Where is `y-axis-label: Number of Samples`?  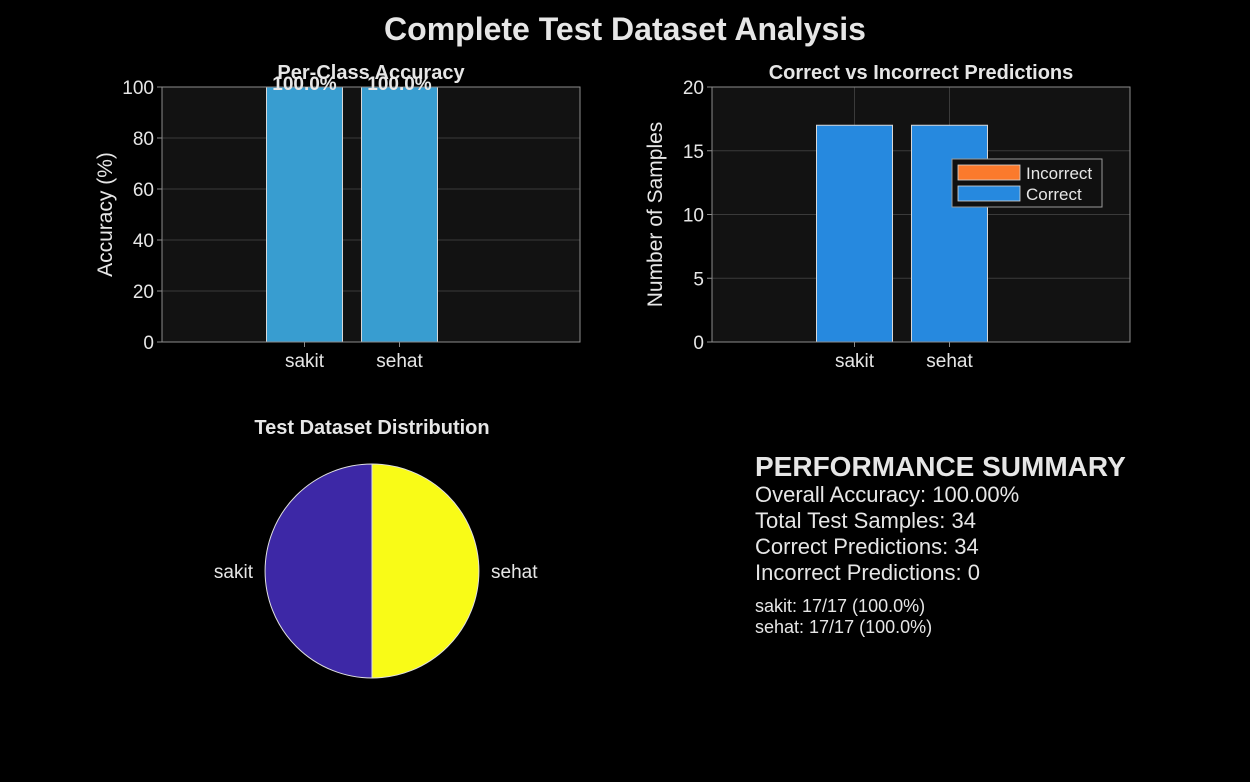
y-axis-label: Number of Samples is located at coordinates (655, 215).